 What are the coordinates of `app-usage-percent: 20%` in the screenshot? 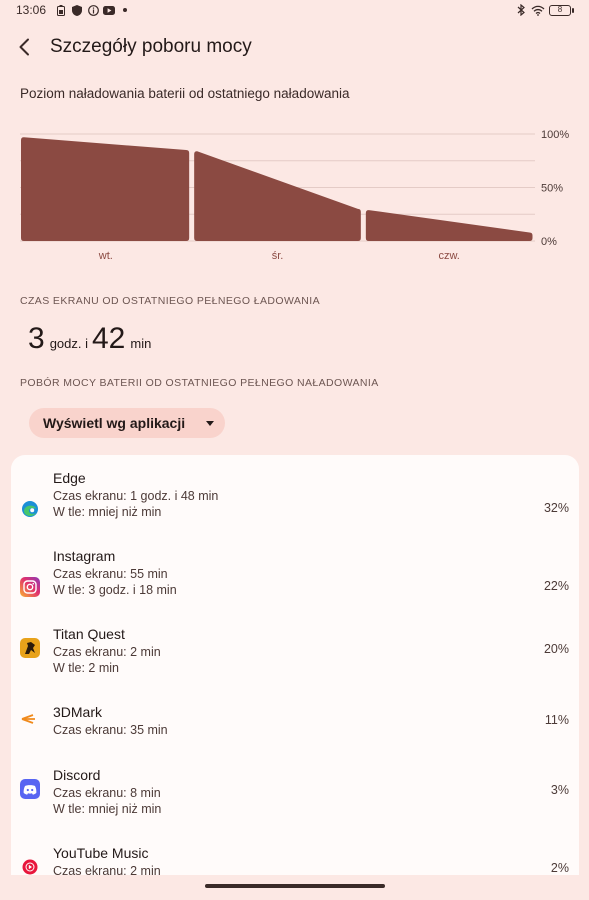 It's located at (556, 649).